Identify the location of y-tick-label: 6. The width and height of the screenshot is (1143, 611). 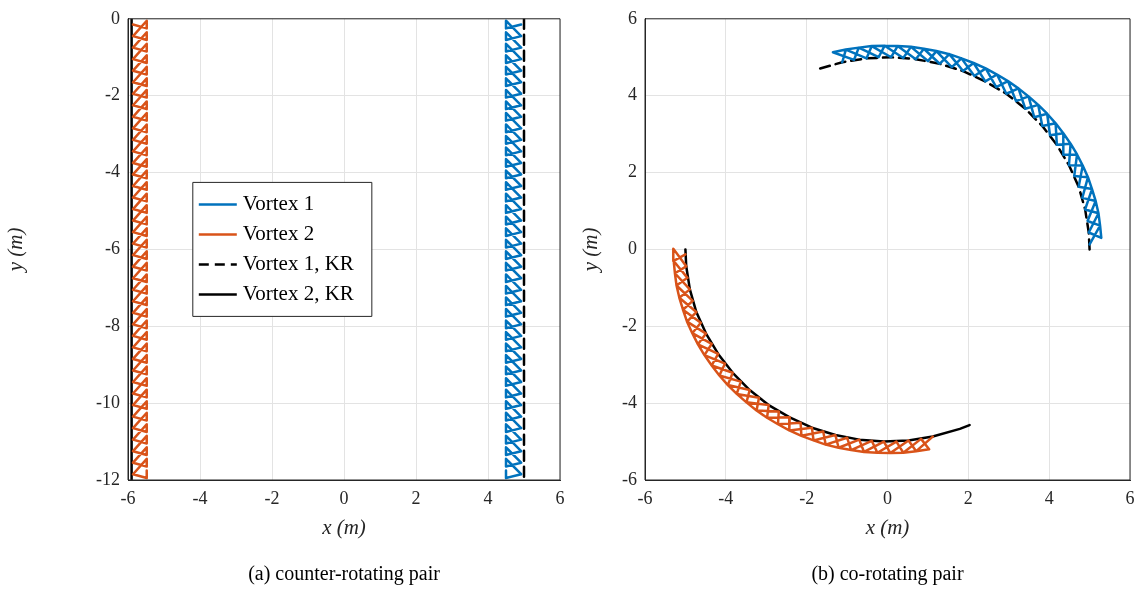
(632, 17).